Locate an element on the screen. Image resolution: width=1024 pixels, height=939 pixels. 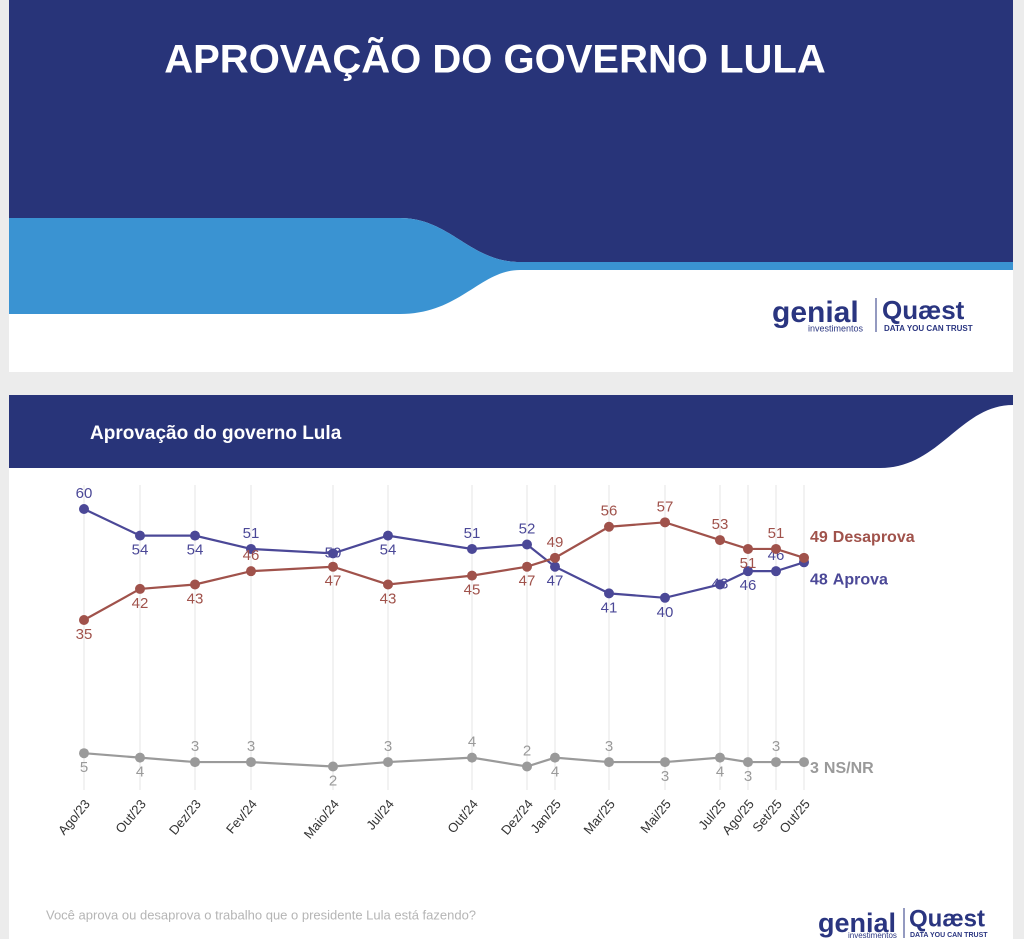
legend-entry: Aprova is located at coordinates (860, 579).